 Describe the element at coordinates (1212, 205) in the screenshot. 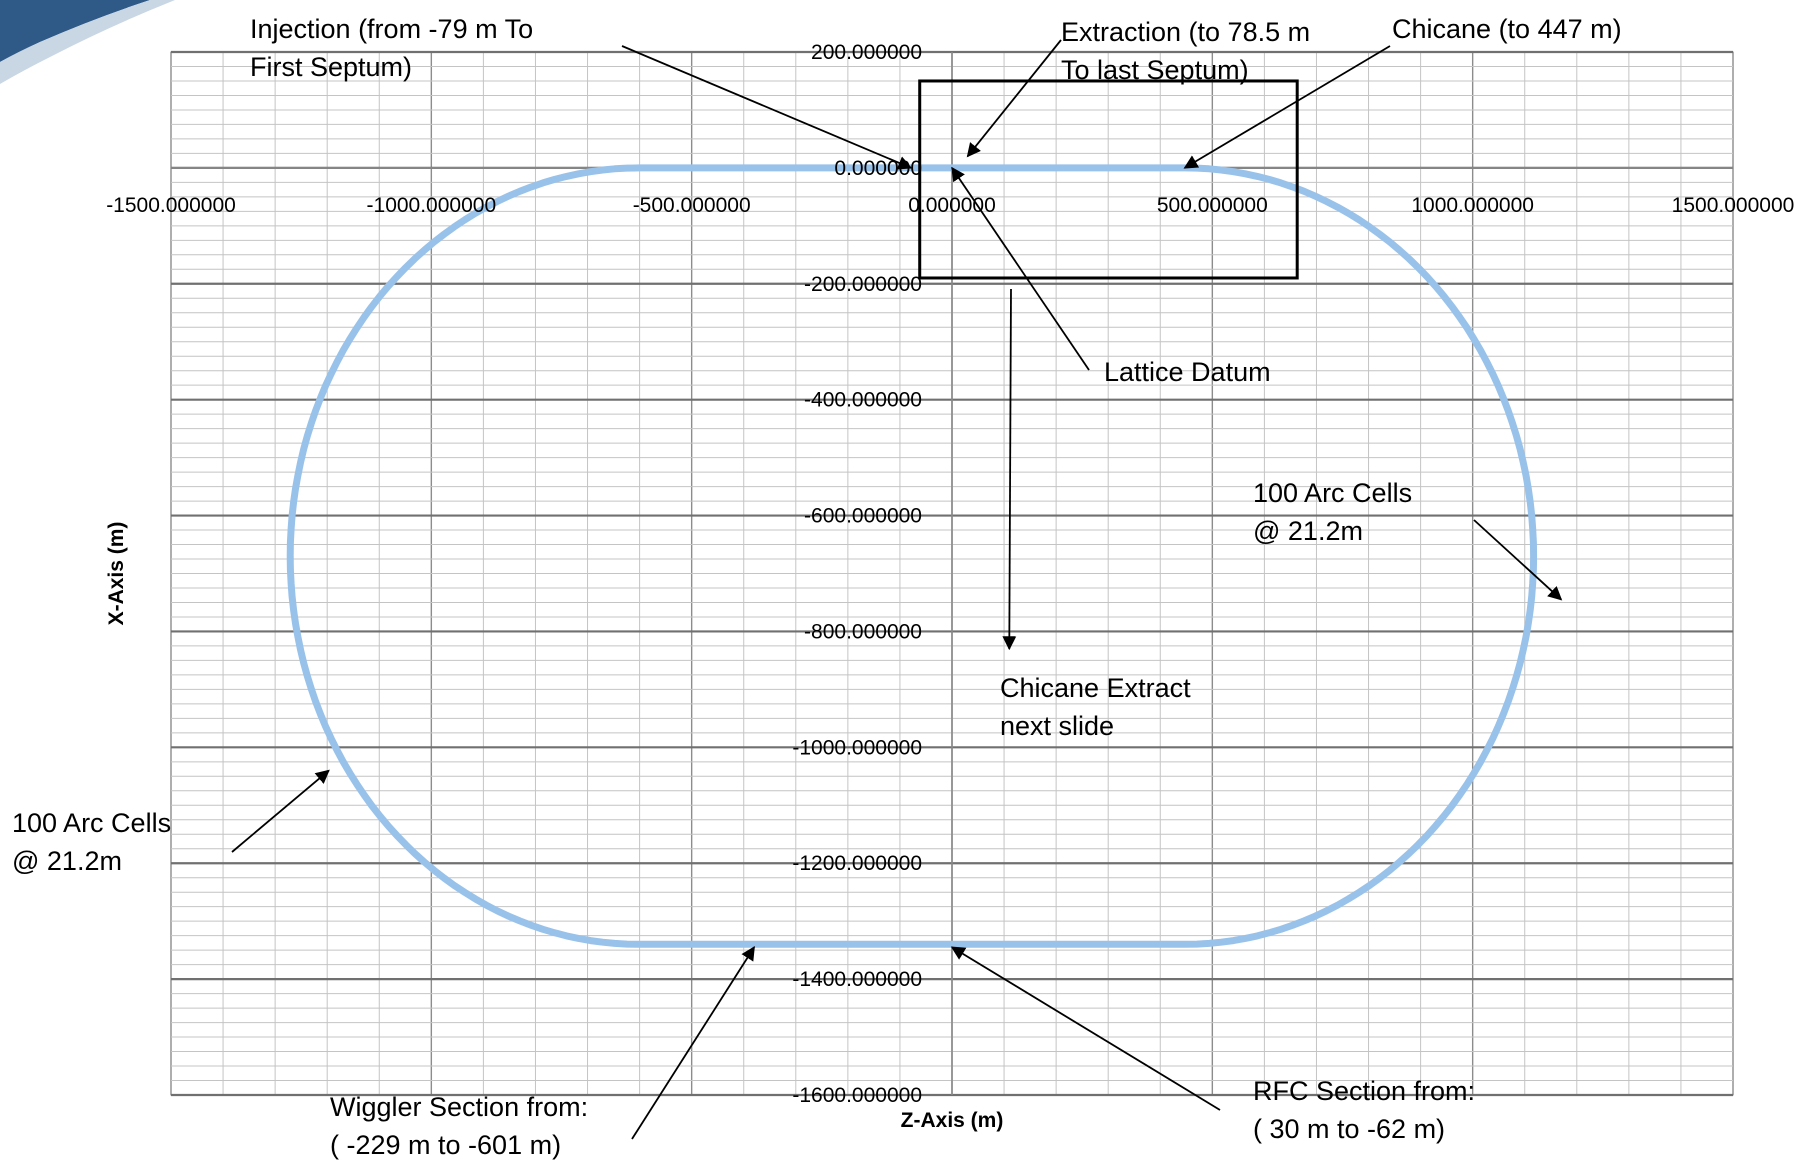

I see `x-tick-label: 500.000000` at that location.